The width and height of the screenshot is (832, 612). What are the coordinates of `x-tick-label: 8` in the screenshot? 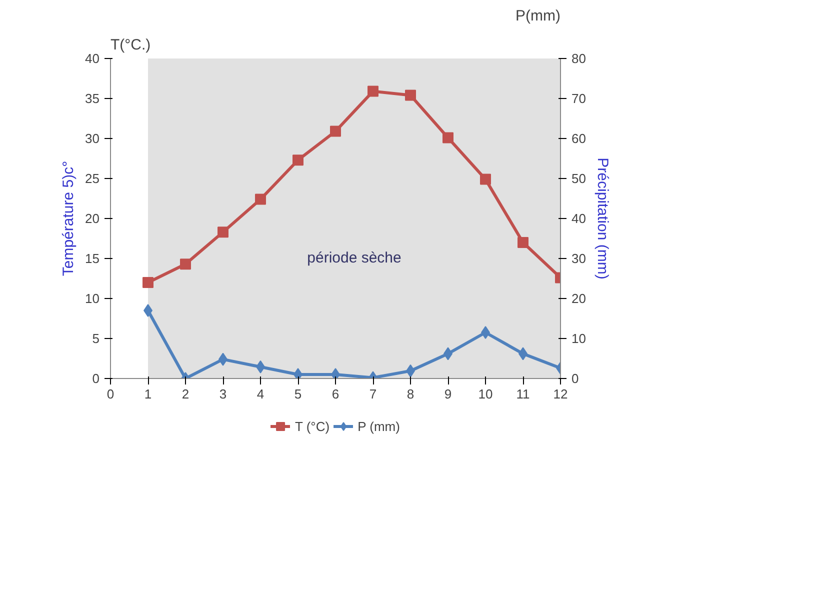 It's located at (410, 394).